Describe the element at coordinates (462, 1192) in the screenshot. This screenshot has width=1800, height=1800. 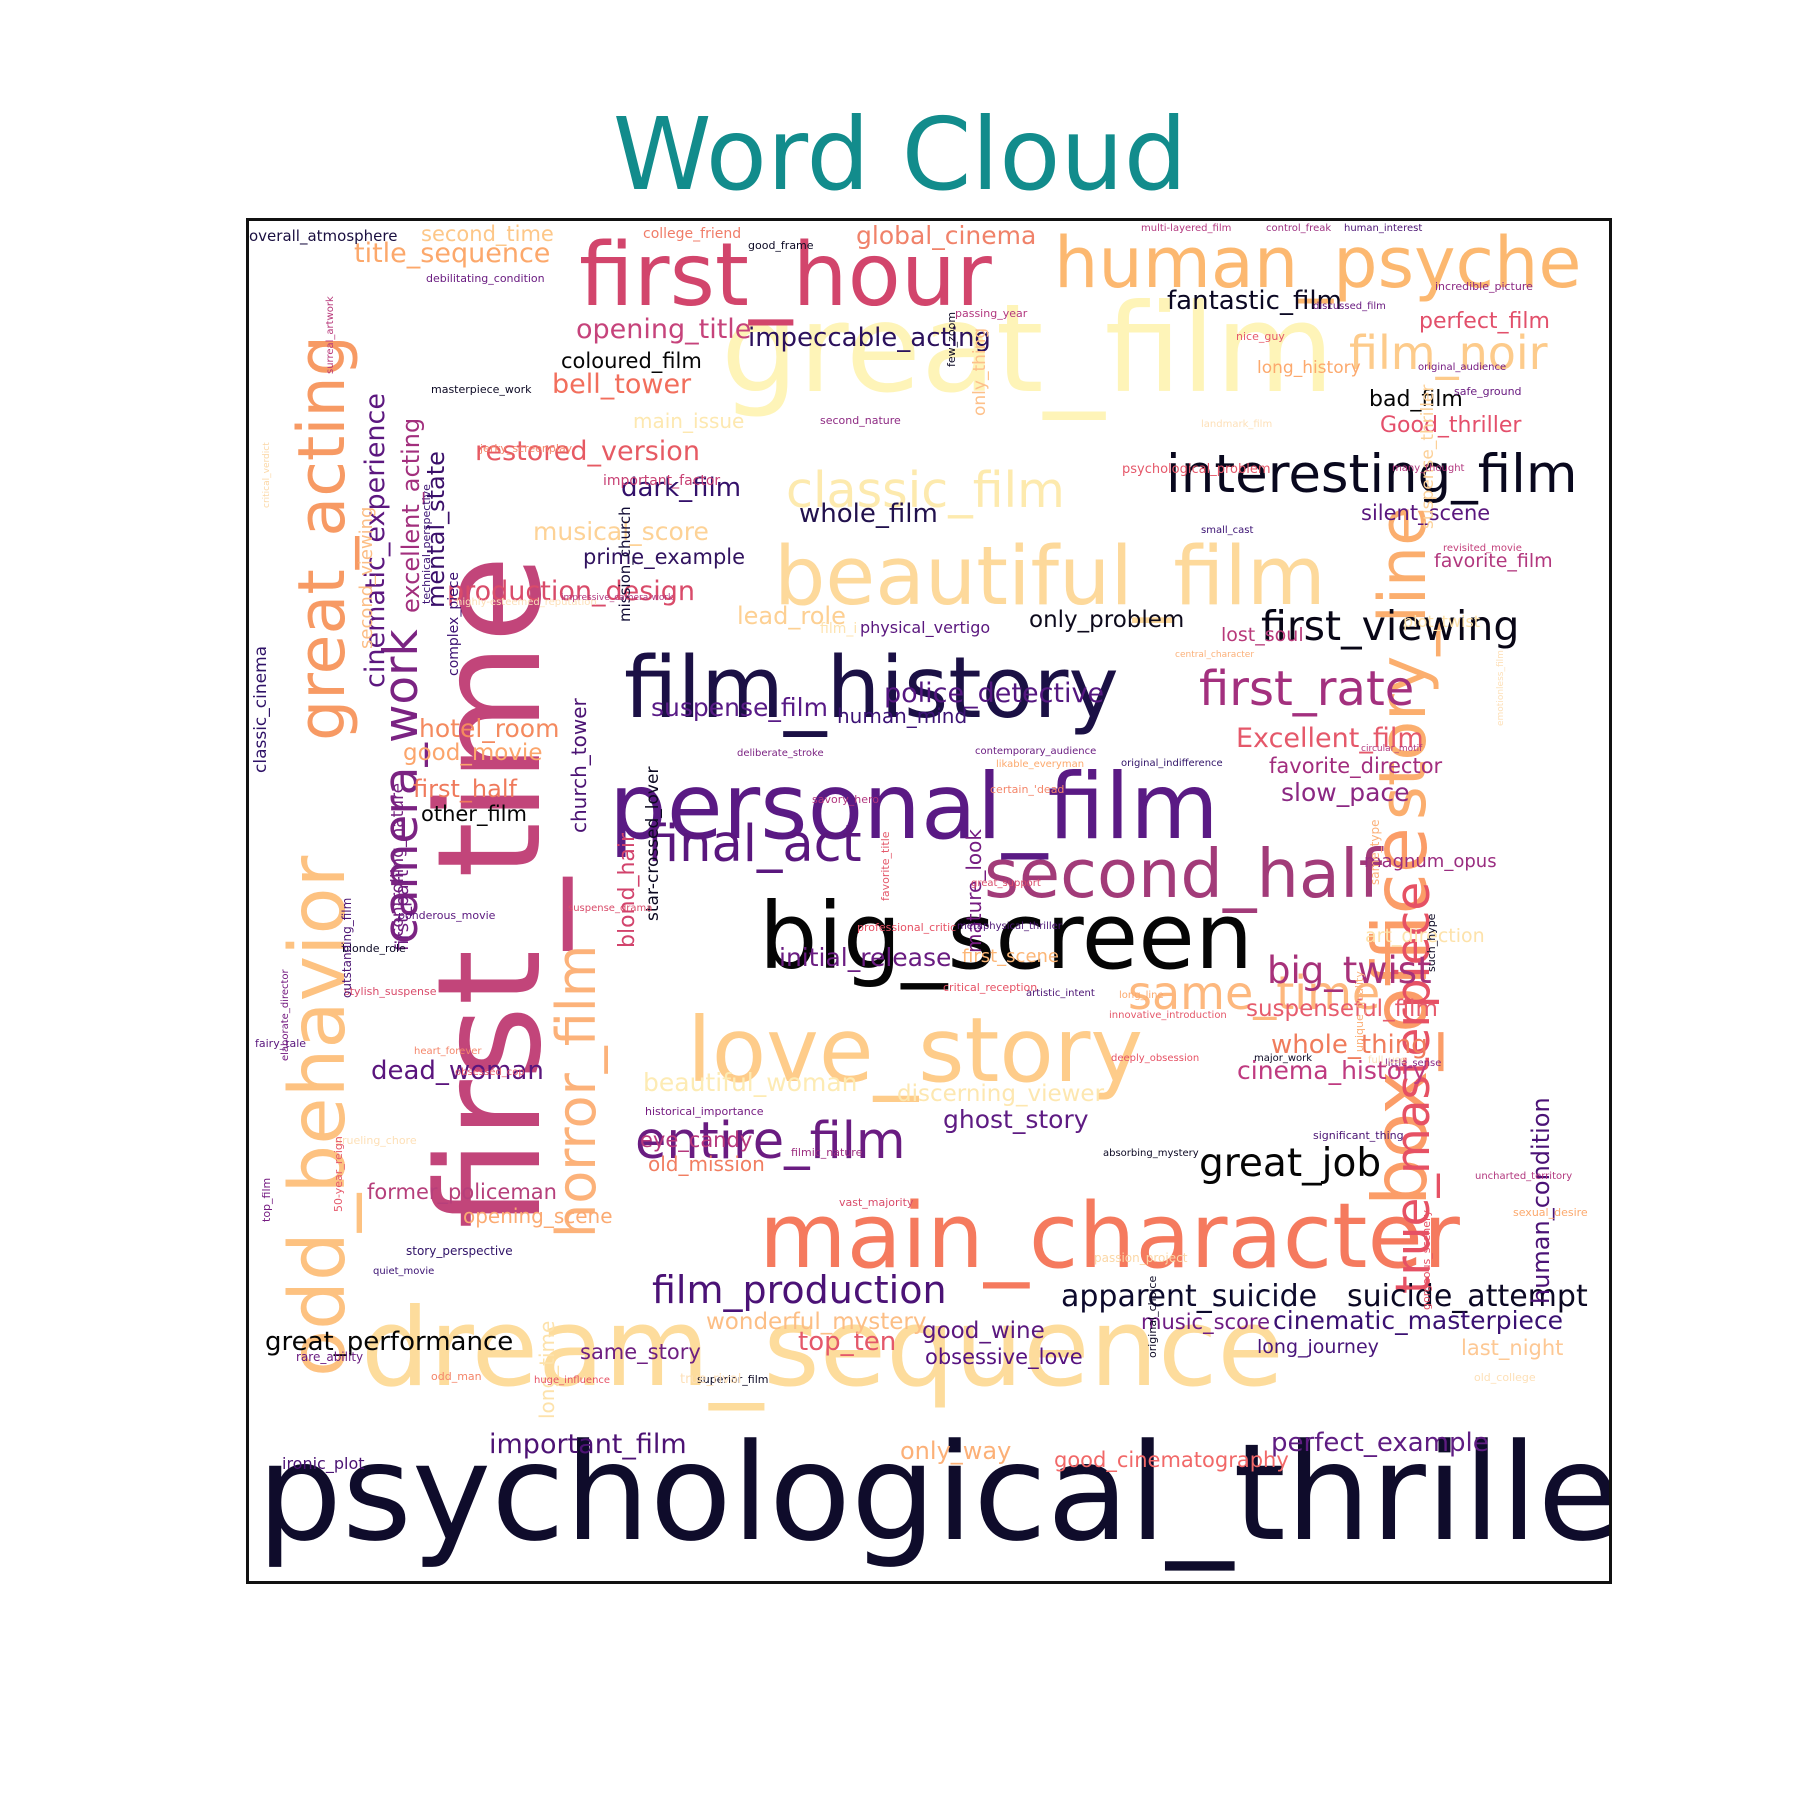
I see `word-former-policeman: former_policeman` at that location.